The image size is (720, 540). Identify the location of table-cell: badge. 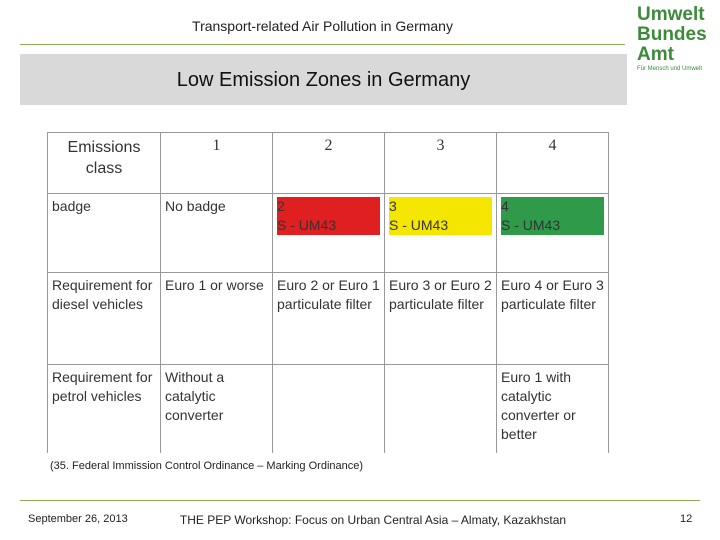
(104, 233).